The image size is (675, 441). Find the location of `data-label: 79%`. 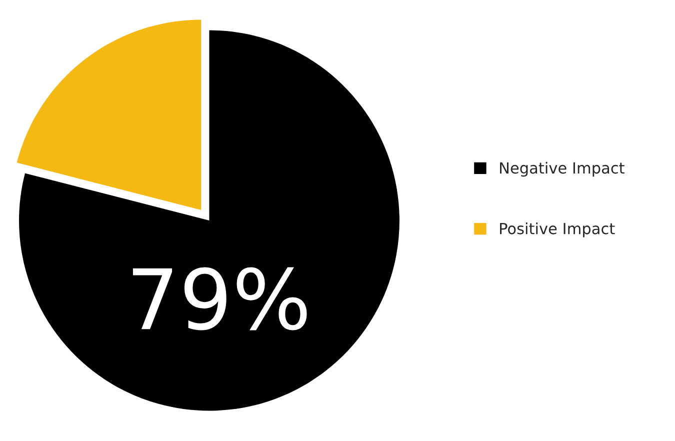

data-label: 79% is located at coordinates (219, 298).